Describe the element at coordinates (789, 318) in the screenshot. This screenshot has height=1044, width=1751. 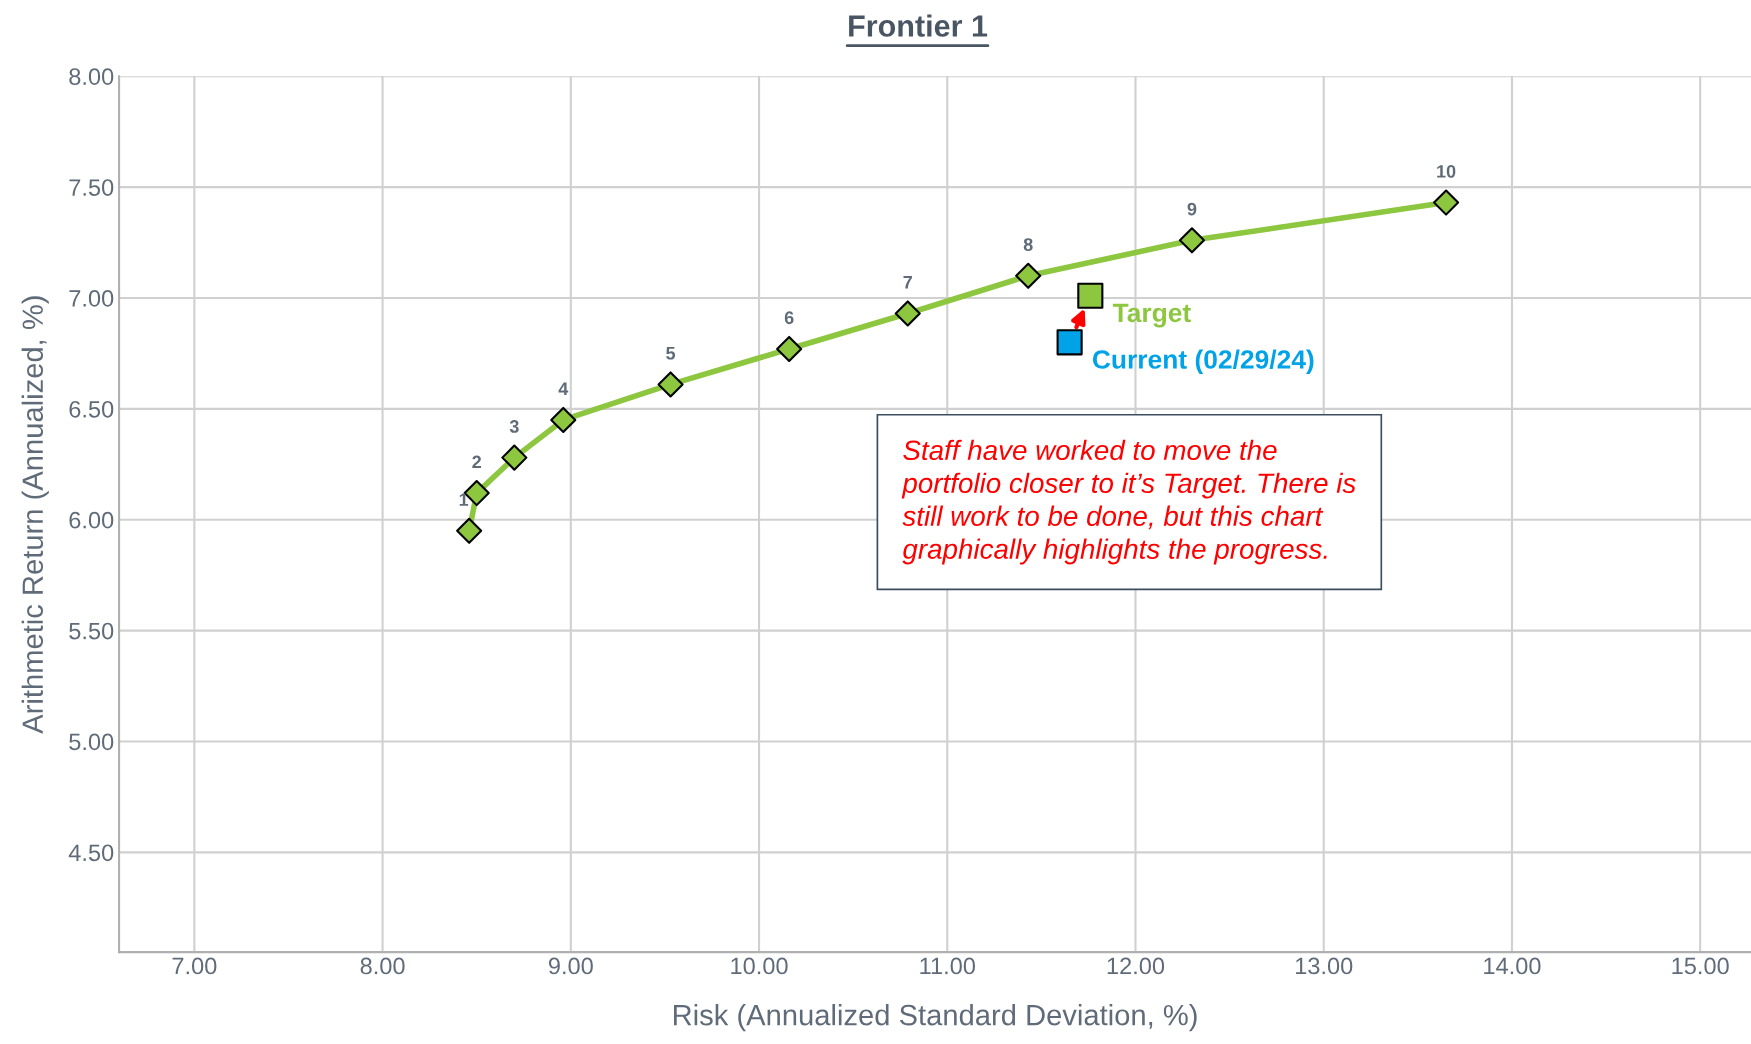
I see `annotation: 6` at that location.